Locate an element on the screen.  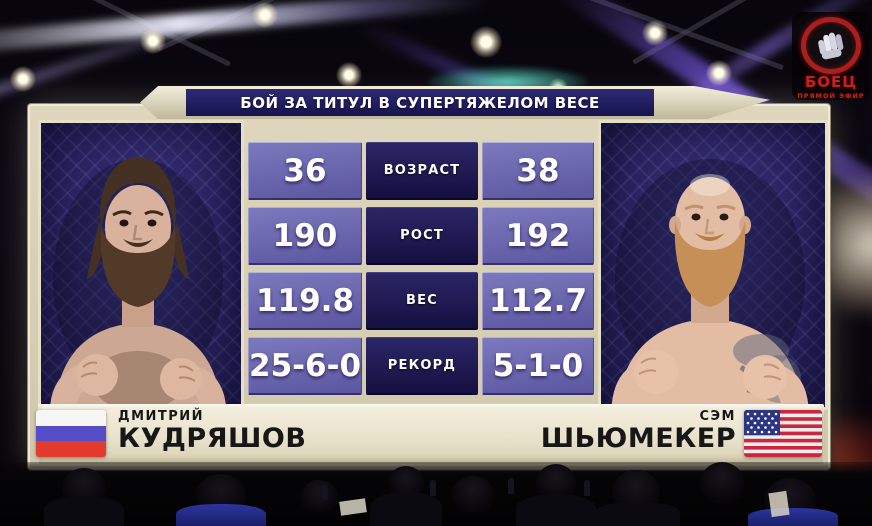
title-bar: БОЙ ЗА ТИТУЛ В СУПЕРТЯЖЕЛОМ ВЕСЕ is located at coordinates (455, 102).